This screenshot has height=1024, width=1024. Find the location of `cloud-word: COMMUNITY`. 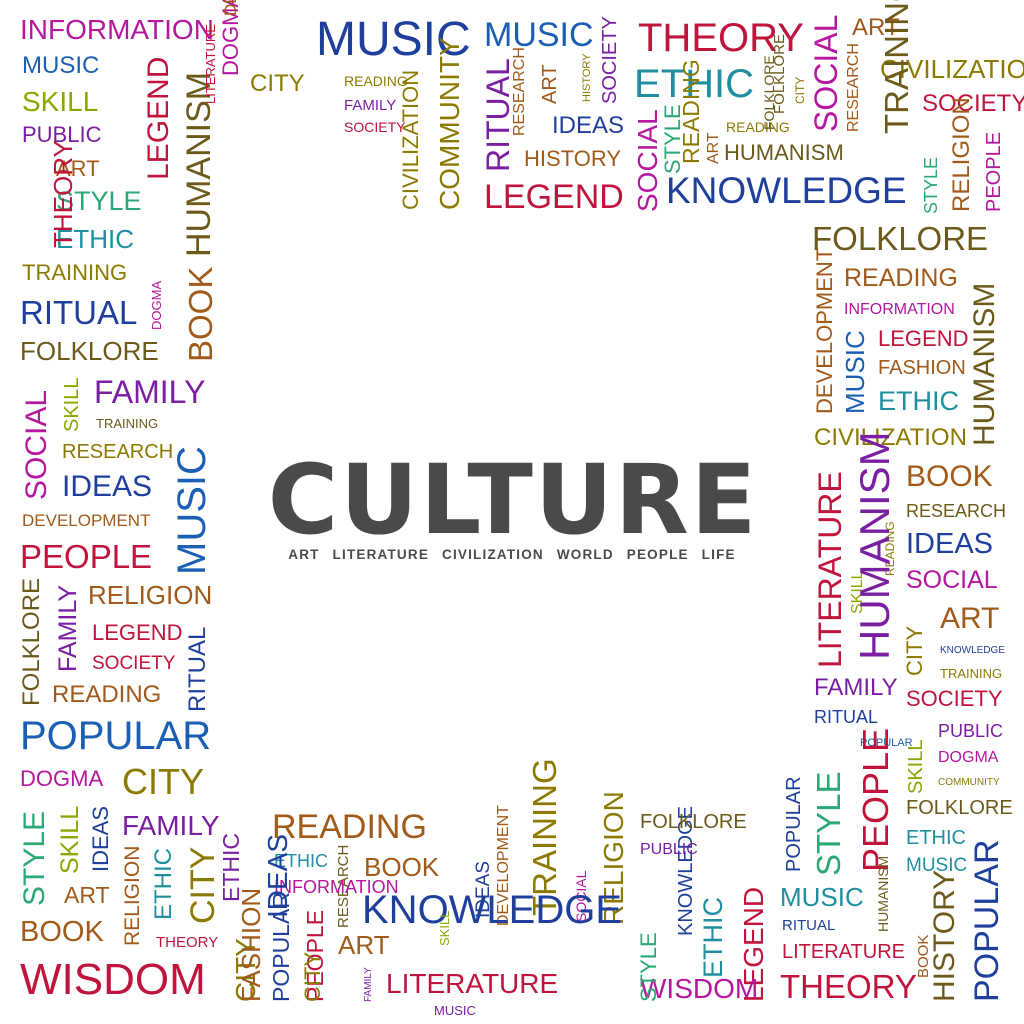

cloud-word: COMMUNITY is located at coordinates (969, 782).